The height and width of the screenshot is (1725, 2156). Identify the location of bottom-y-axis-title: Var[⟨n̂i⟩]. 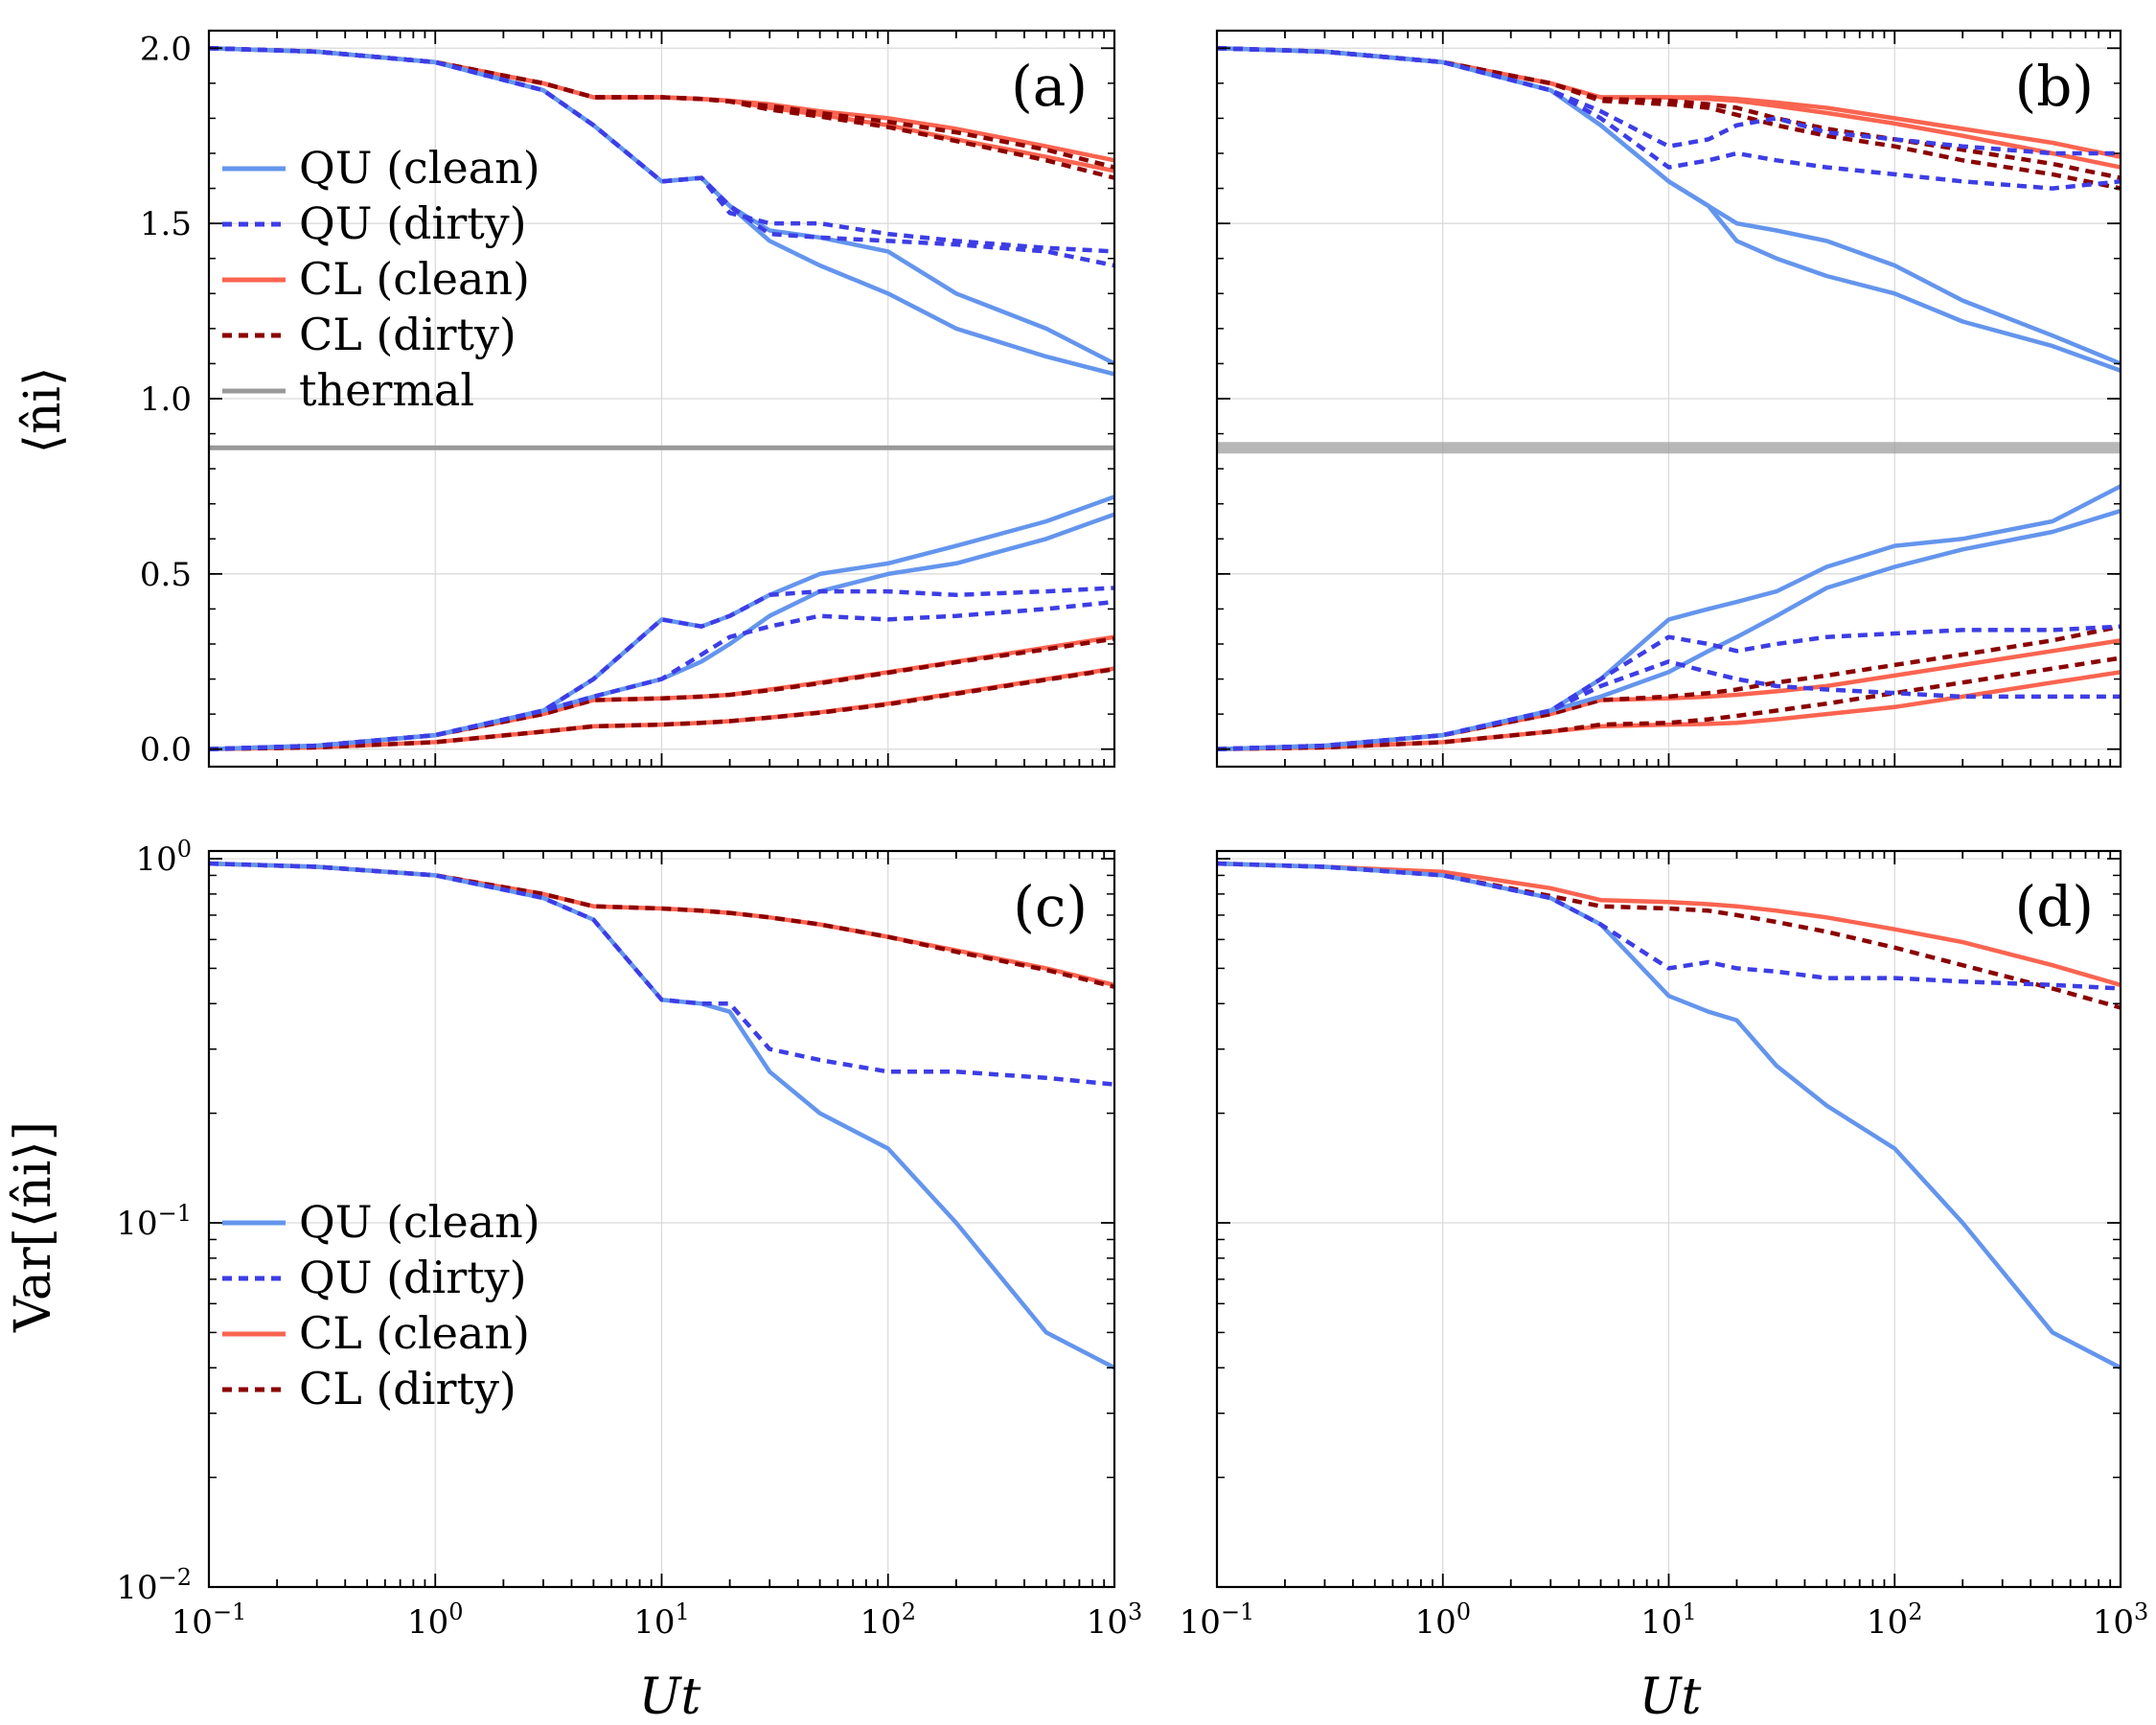
(33, 1227).